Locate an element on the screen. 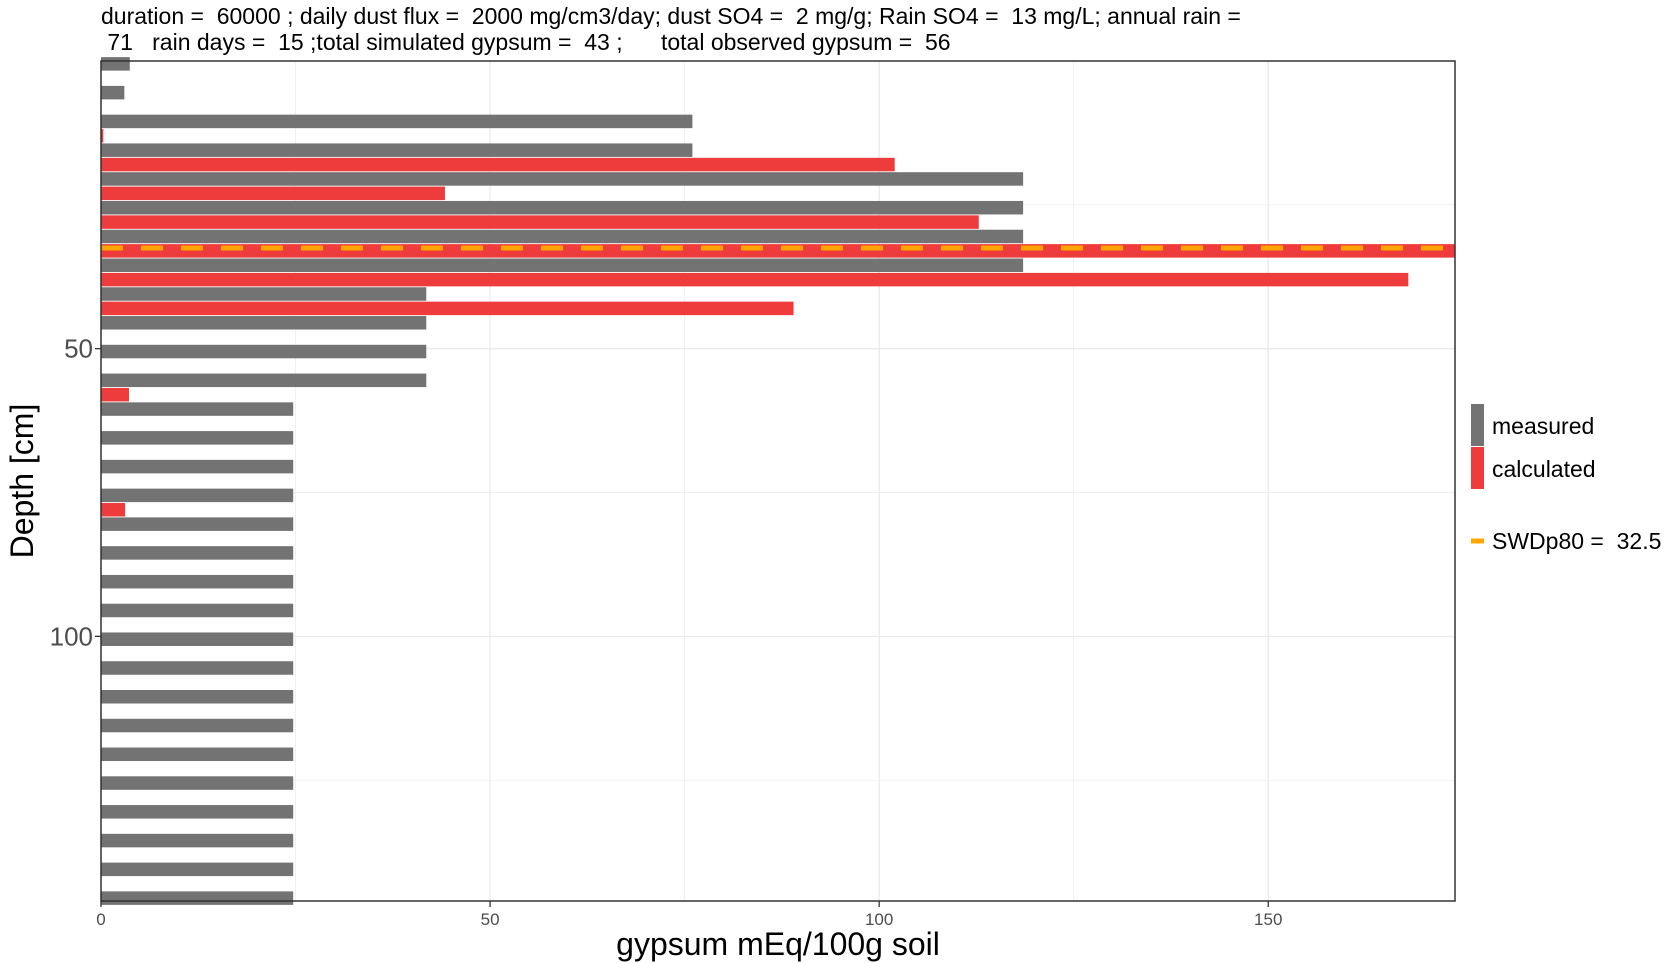 The image size is (1680, 963). legend-swatch-calculated is located at coordinates (1477, 468).